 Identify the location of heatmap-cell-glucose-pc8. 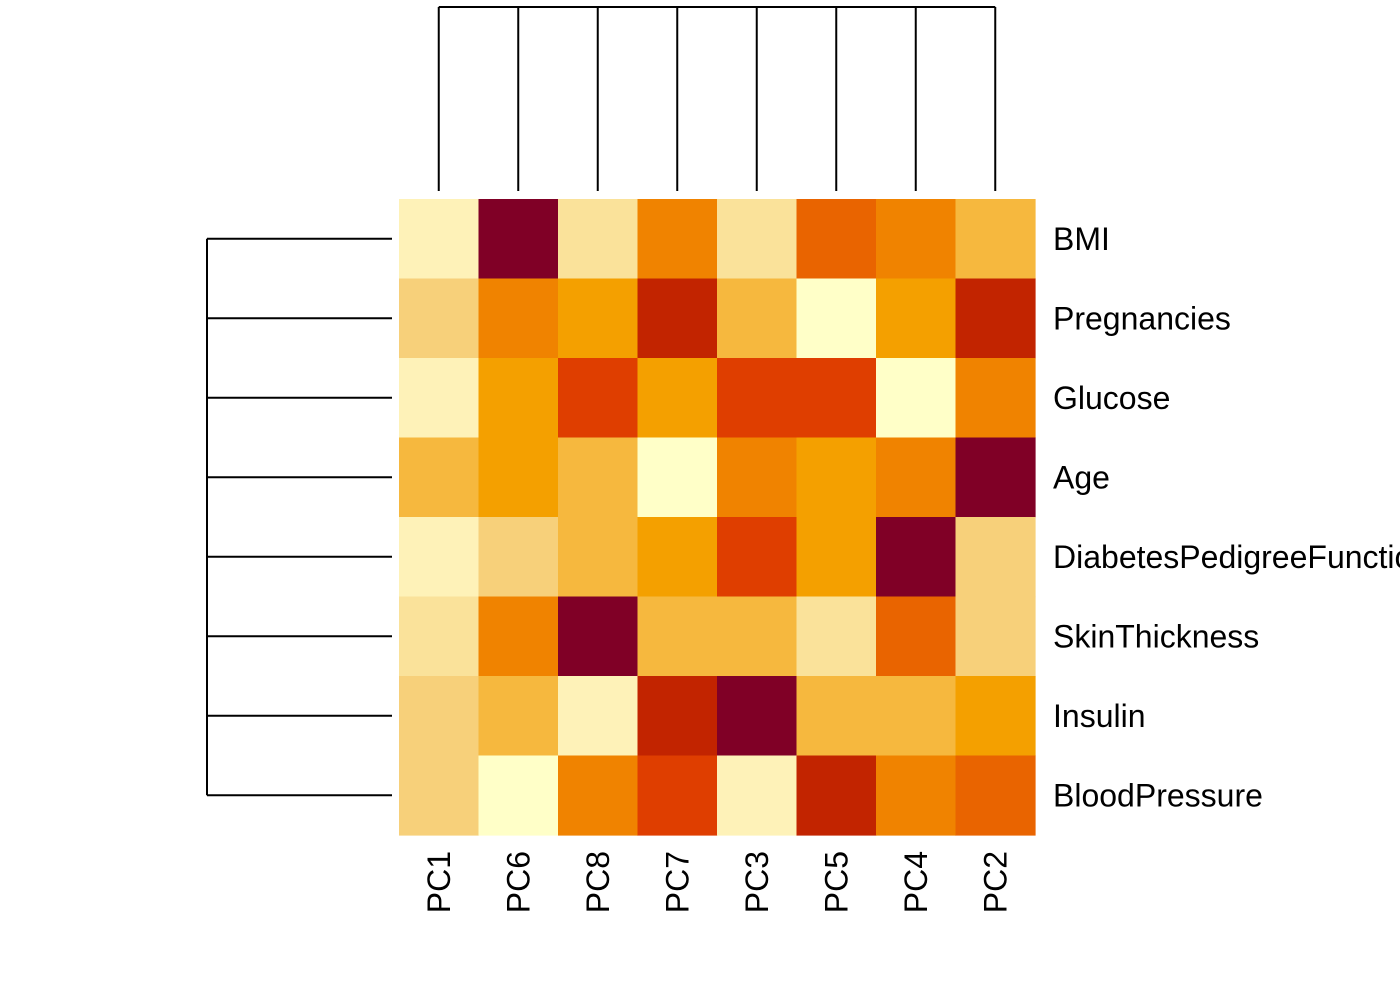
(598, 398).